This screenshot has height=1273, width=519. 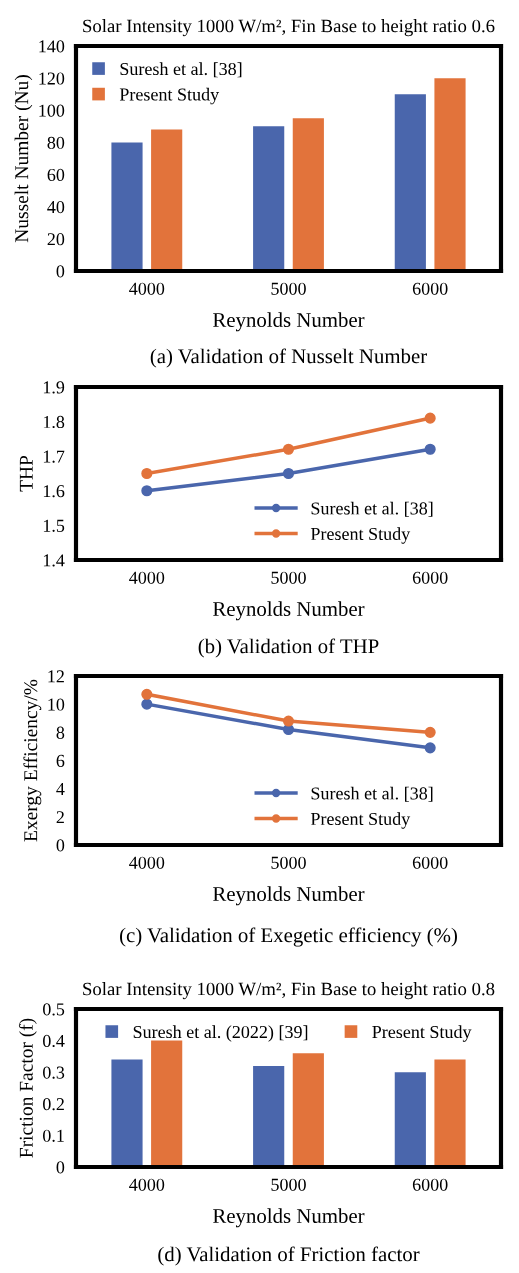 What do you see at coordinates (54, 560) in the screenshot?
I see `y-tick-label: 1.4` at bounding box center [54, 560].